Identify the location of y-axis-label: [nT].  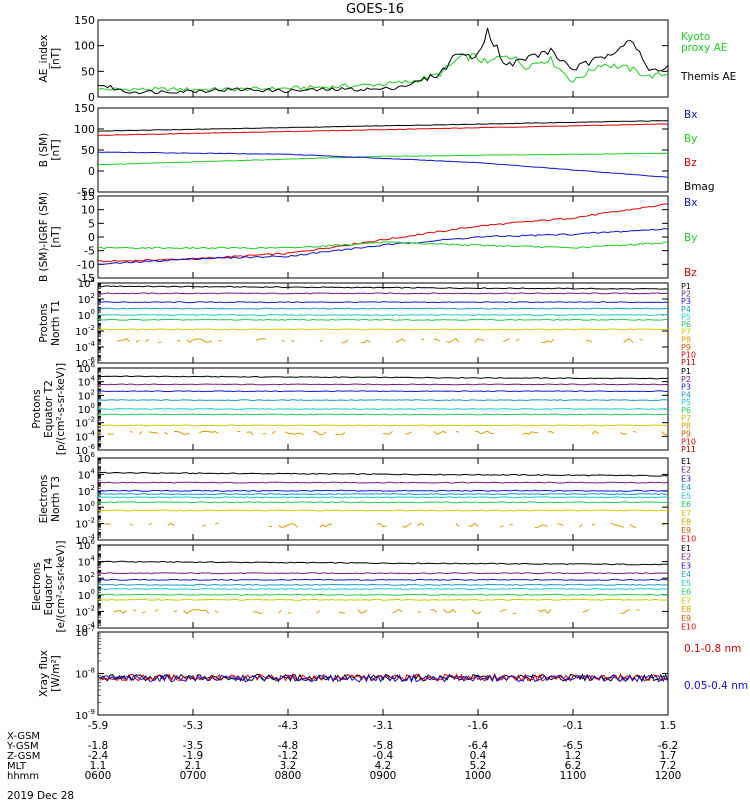
(56, 58).